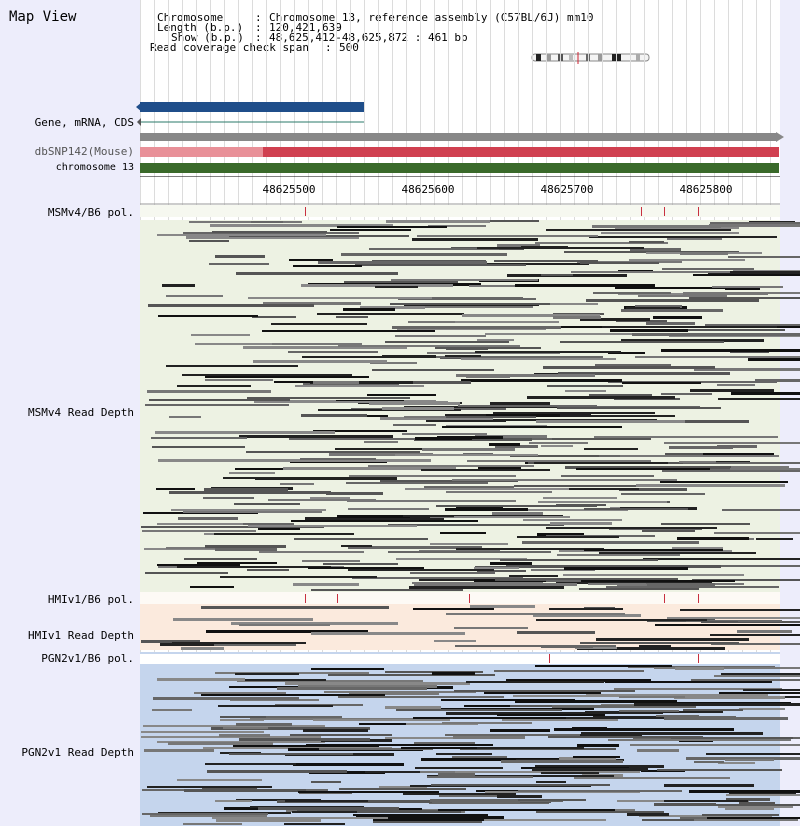 The height and width of the screenshot is (826, 800). Describe the element at coordinates (254, 115) in the screenshot. I see `gene-track` at that location.